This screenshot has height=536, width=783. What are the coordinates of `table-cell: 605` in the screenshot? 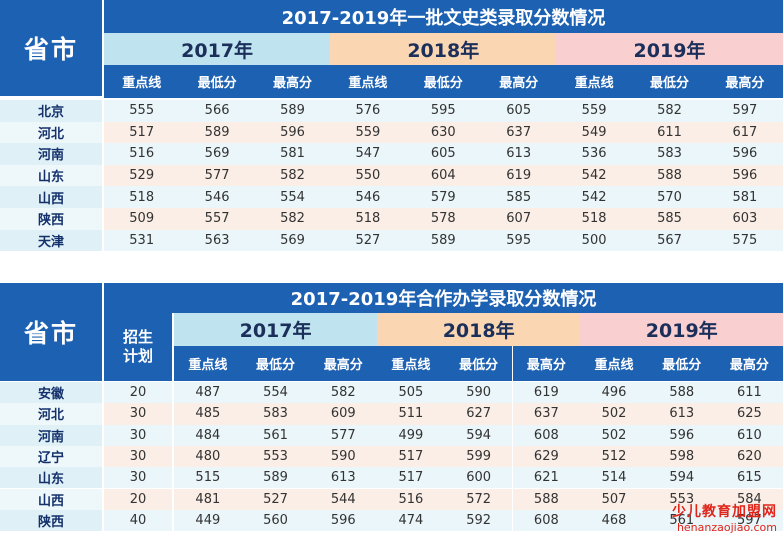 It's located at (443, 154).